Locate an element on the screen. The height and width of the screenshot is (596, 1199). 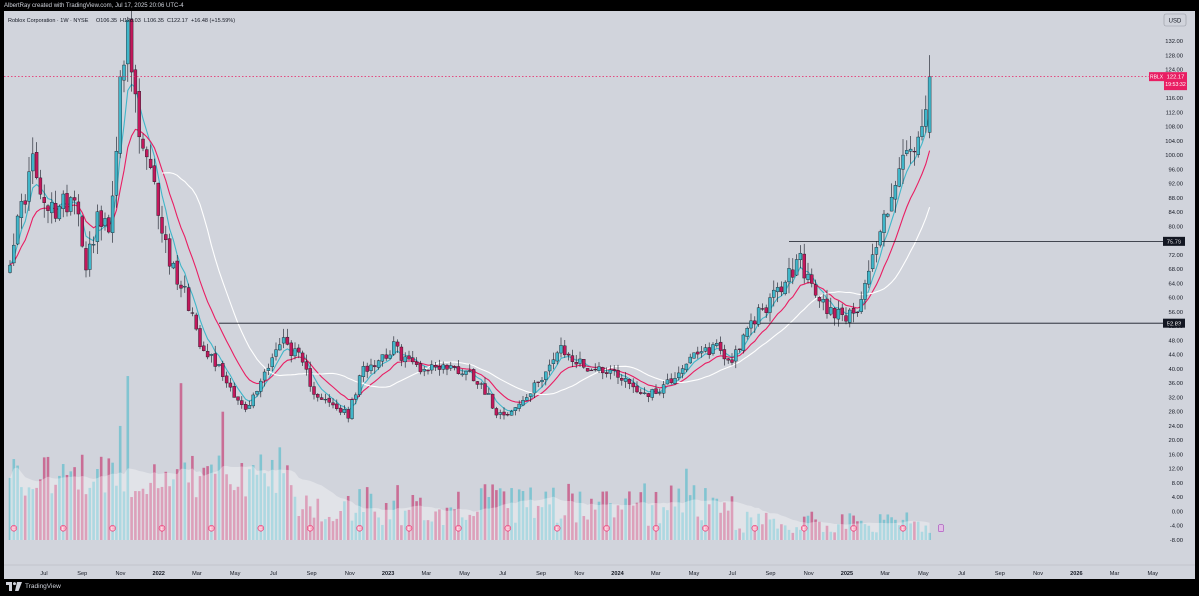
tradingview-logo: TradingView is located at coordinates (33, 586).